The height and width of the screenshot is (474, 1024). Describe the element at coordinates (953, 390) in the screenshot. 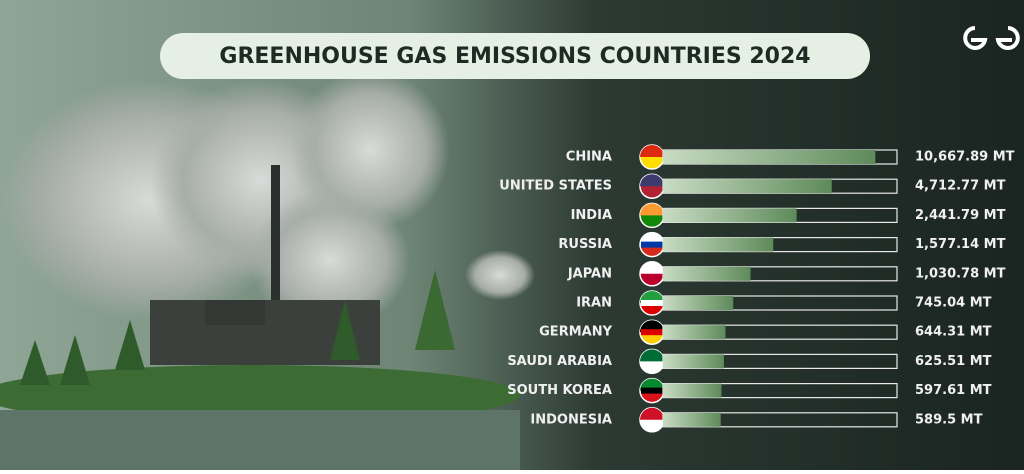

I see `value-label: 597.61 MT` at that location.